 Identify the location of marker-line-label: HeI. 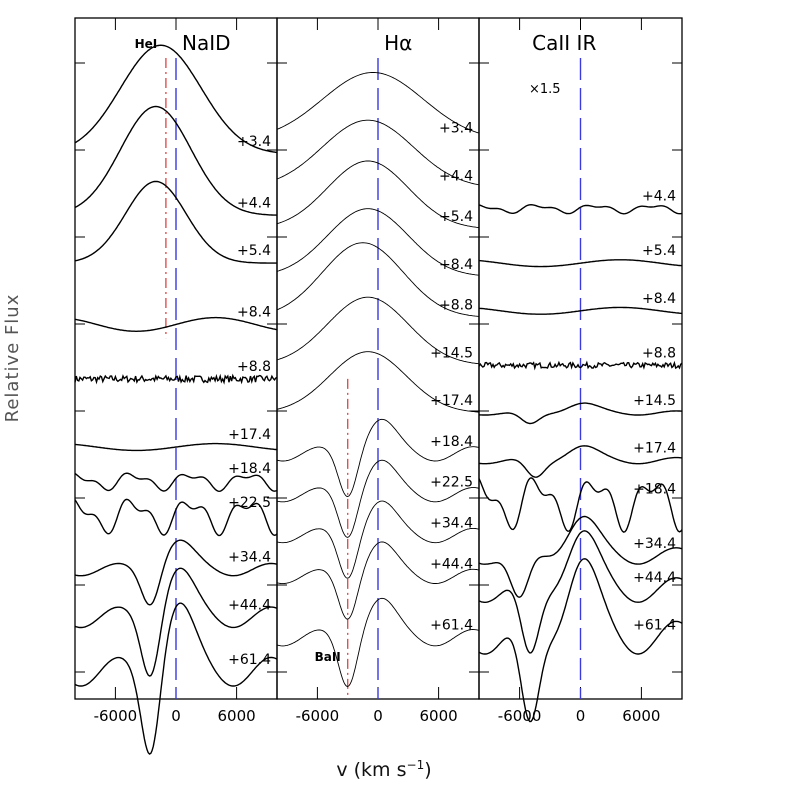
(146, 44).